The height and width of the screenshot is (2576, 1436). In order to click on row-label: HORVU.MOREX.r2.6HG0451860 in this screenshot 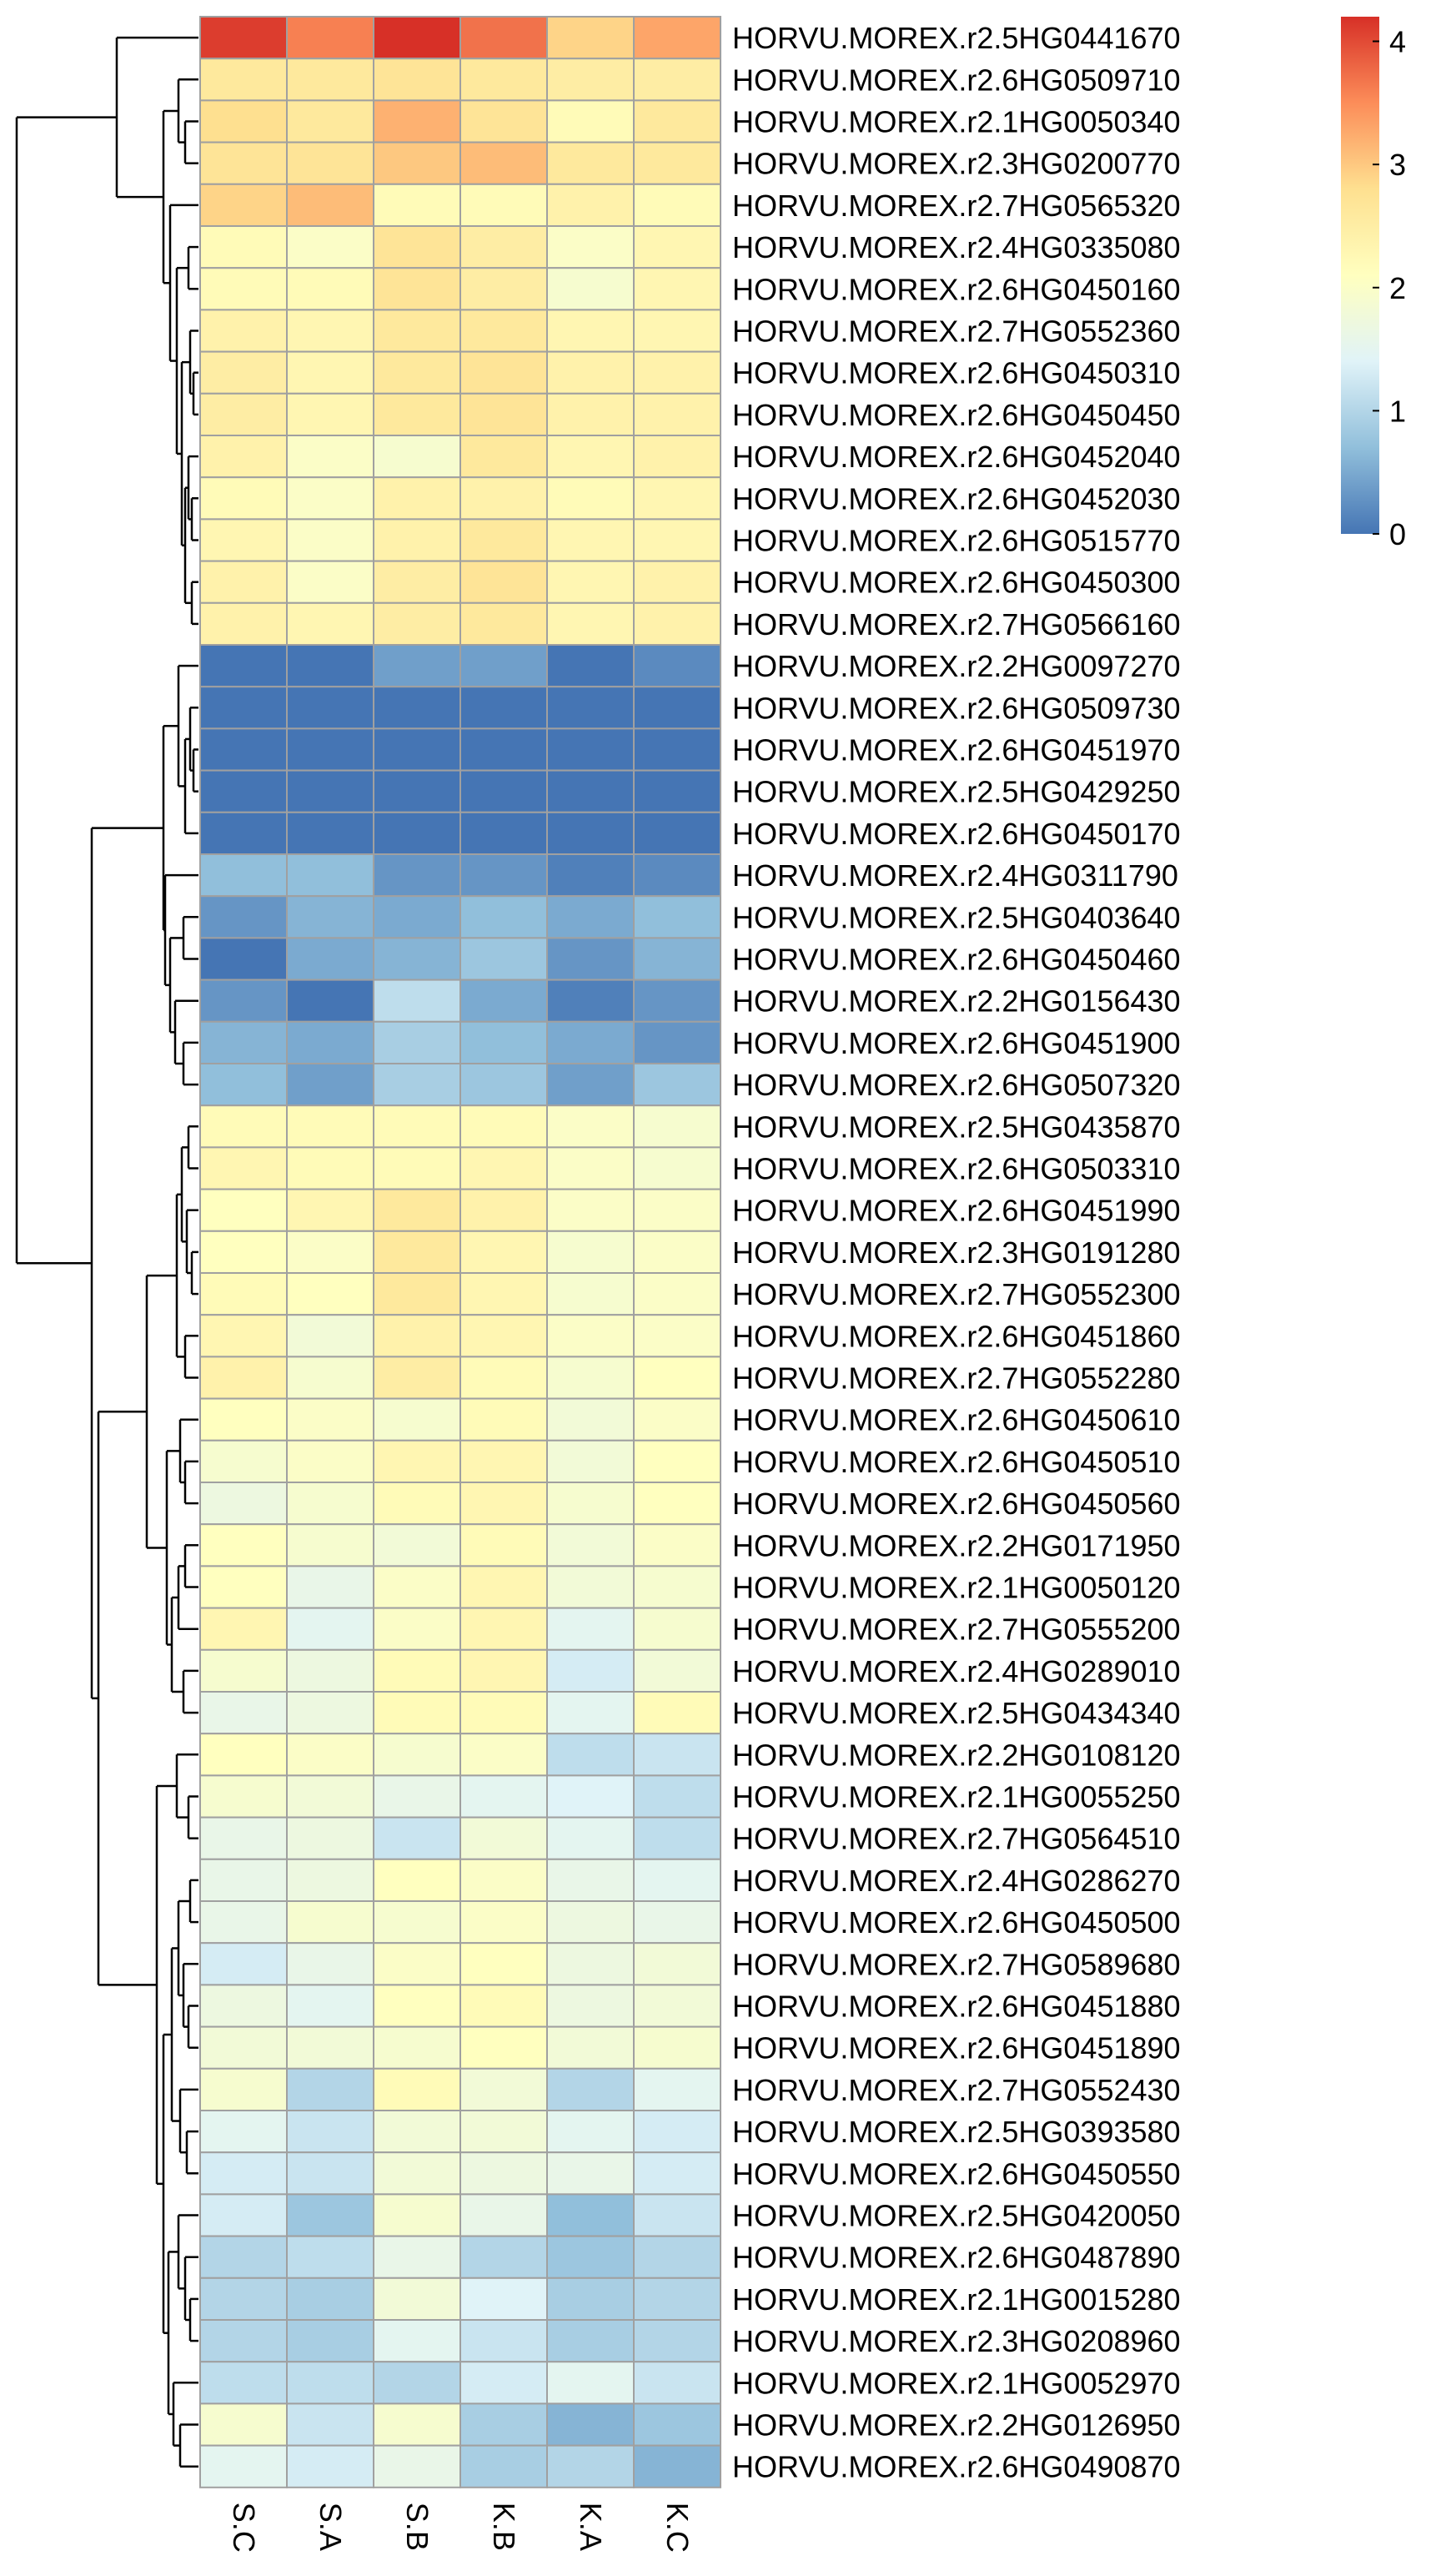, I will do `click(956, 1336)`.